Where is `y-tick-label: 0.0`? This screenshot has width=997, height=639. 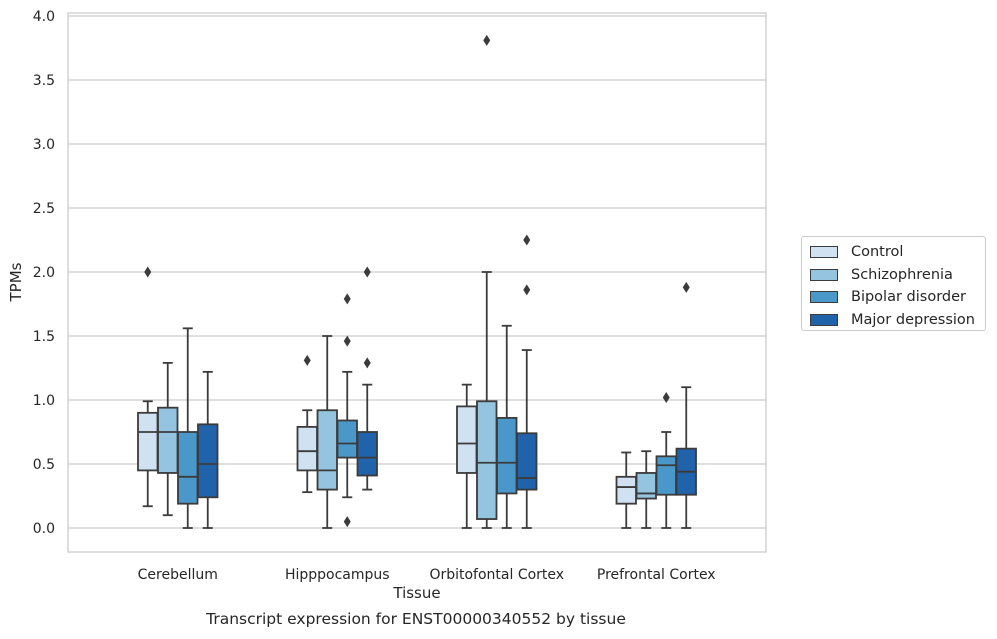 y-tick-label: 0.0 is located at coordinates (44, 529).